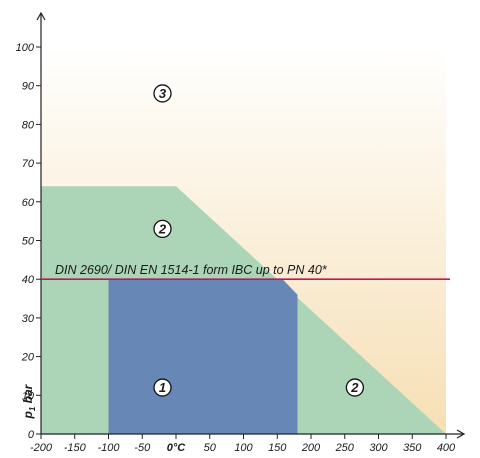 This screenshot has width=480, height=458. Describe the element at coordinates (210, 448) in the screenshot. I see `x-tick-label: 50` at that location.